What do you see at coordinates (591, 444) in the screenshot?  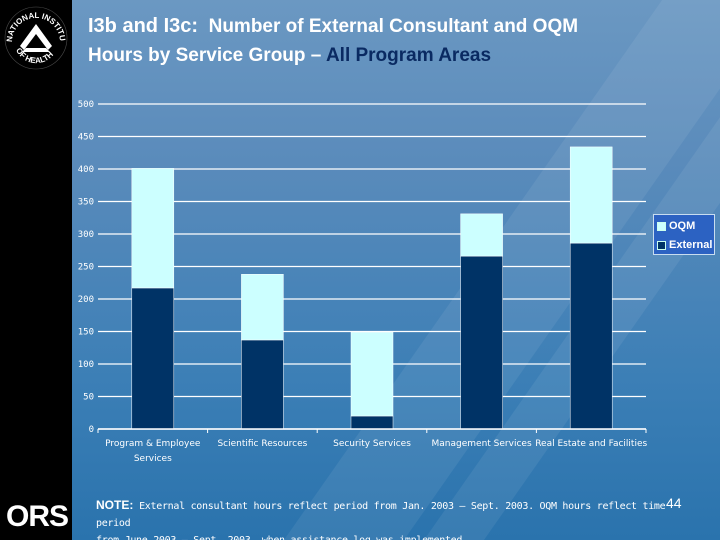 I see `x-tick-label: Real Estate and Facilities` at bounding box center [591, 444].